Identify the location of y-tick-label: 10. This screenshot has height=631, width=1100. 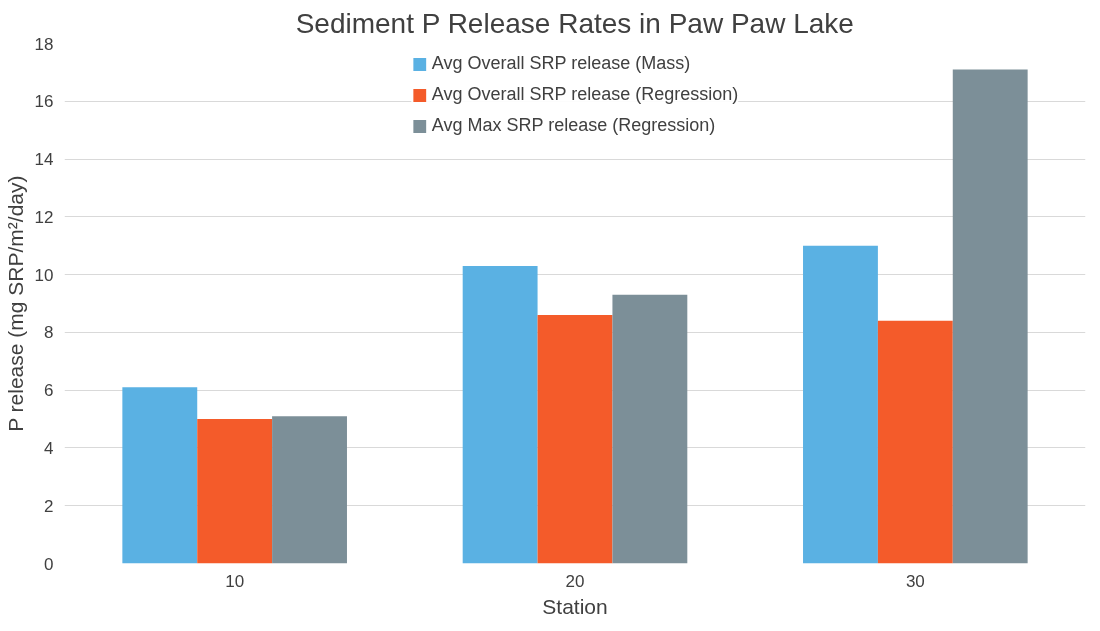
(44, 275).